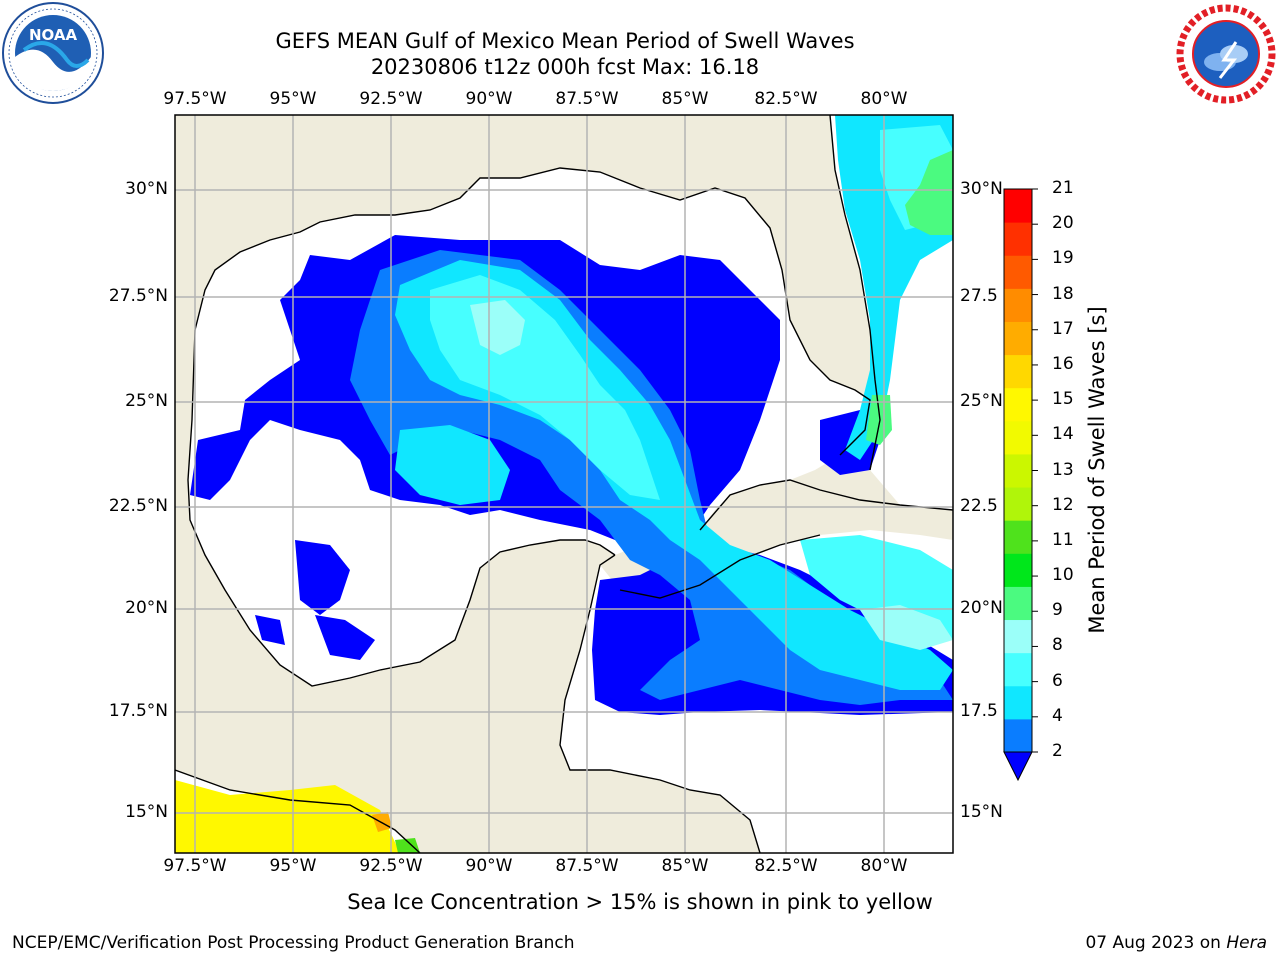 The width and height of the screenshot is (1280, 960). Describe the element at coordinates (293, 866) in the screenshot. I see `lon-tick-label-bottom: 95°W` at that location.